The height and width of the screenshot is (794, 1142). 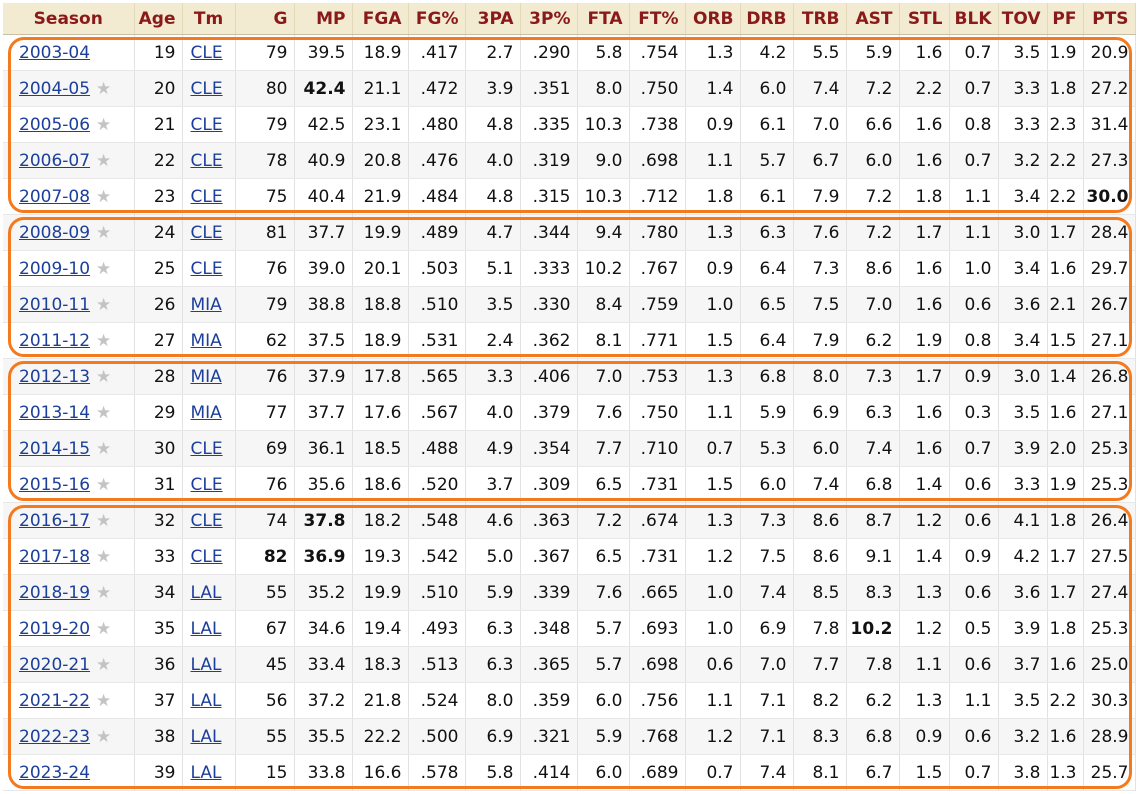 What do you see at coordinates (323, 52) in the screenshot?
I see `stat-cell-mp: 39.5` at bounding box center [323, 52].